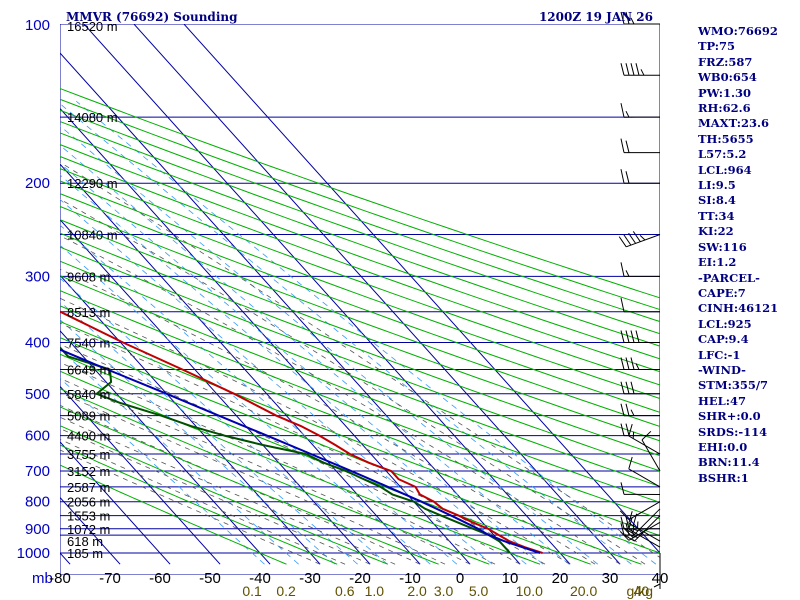 This screenshot has width=800, height=600. I want to click on height-label-850: 1553 m, so click(88, 516).